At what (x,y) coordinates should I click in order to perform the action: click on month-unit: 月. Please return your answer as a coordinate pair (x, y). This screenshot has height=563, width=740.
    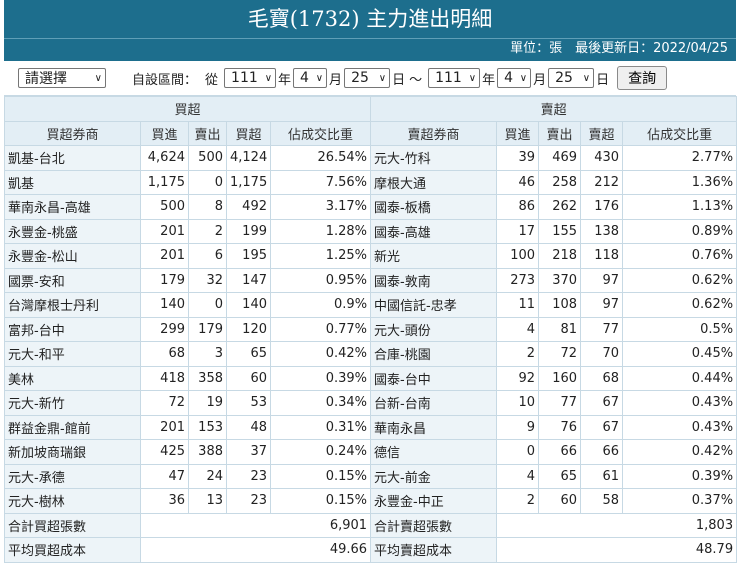
    Looking at the image, I should click on (336, 80).